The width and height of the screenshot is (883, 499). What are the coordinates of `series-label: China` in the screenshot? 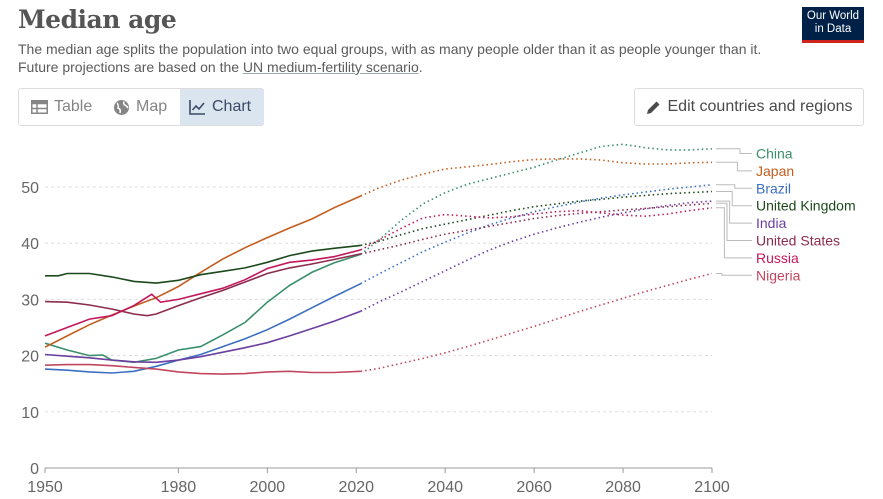 It's located at (774, 154).